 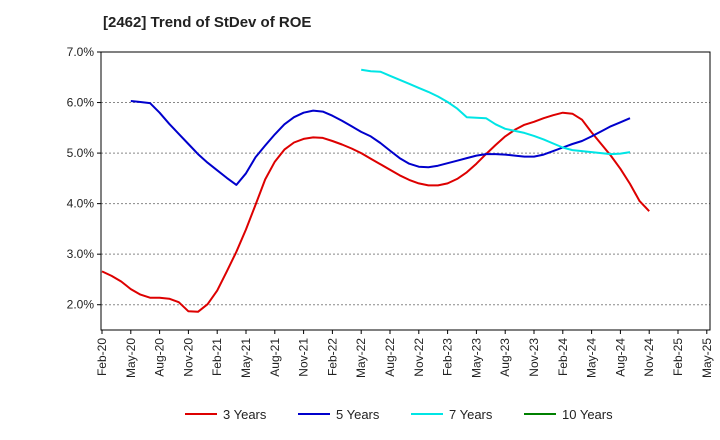 What do you see at coordinates (358, 414) in the screenshot?
I see `legend-label: 5 Years` at bounding box center [358, 414].